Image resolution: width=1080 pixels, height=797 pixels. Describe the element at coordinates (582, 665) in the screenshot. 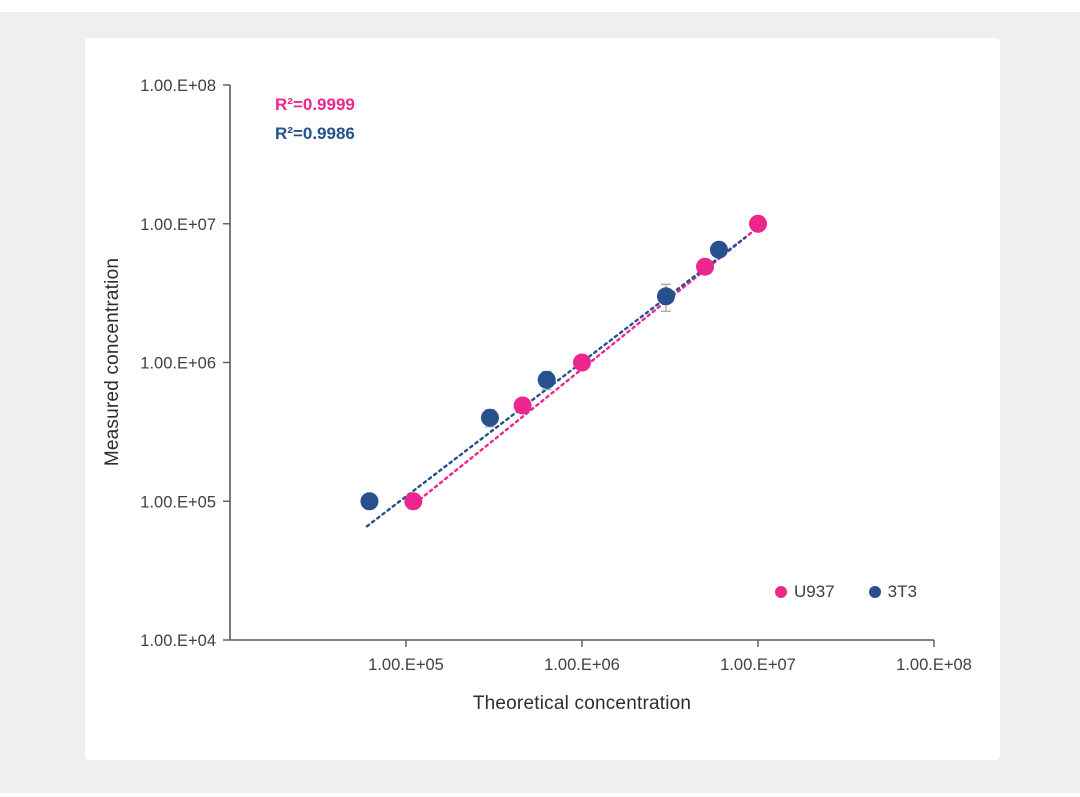

I see `x-tick-label: 1.00.E+06` at that location.